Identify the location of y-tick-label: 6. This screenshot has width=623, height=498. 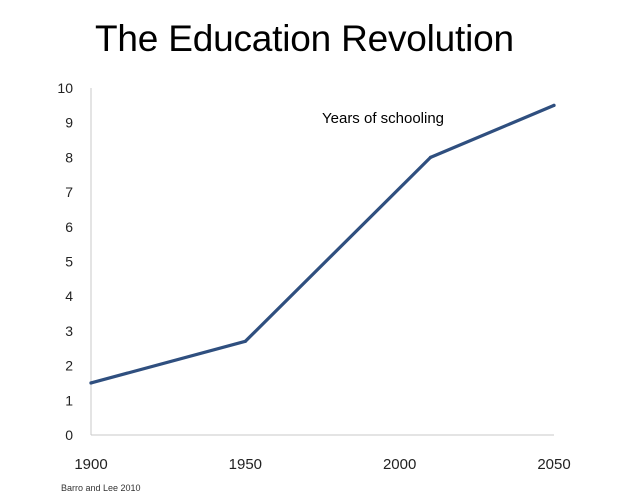
(69, 227).